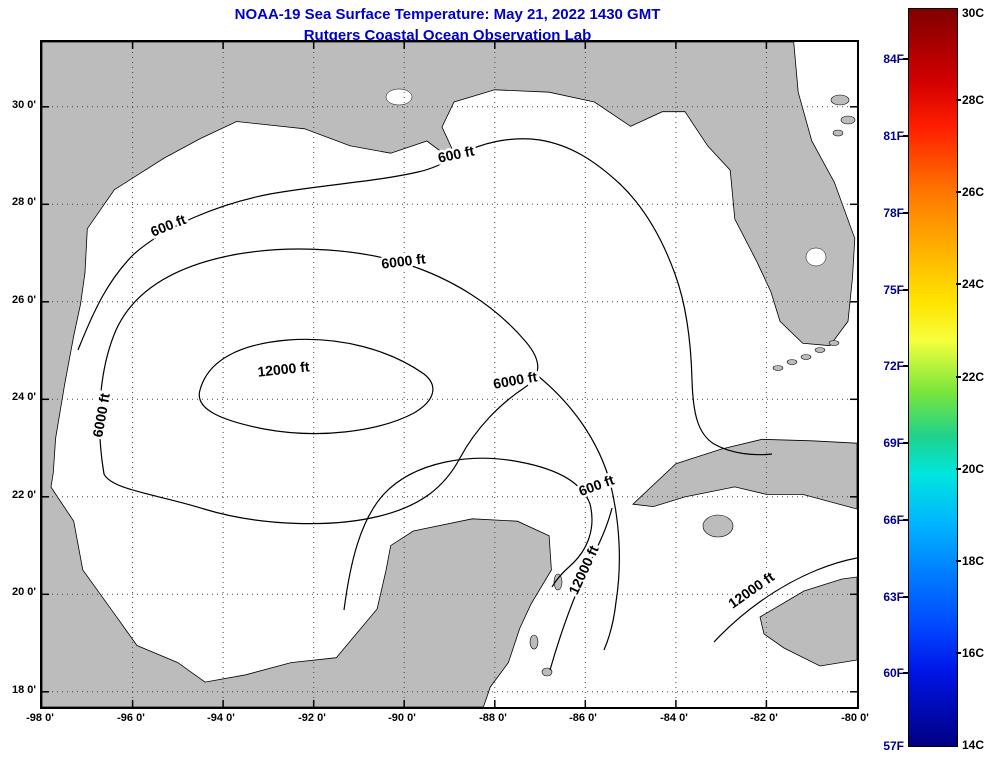 The width and height of the screenshot is (992, 761). Describe the element at coordinates (893, 213) in the screenshot. I see `colorbar-label-78f: 78F` at that location.